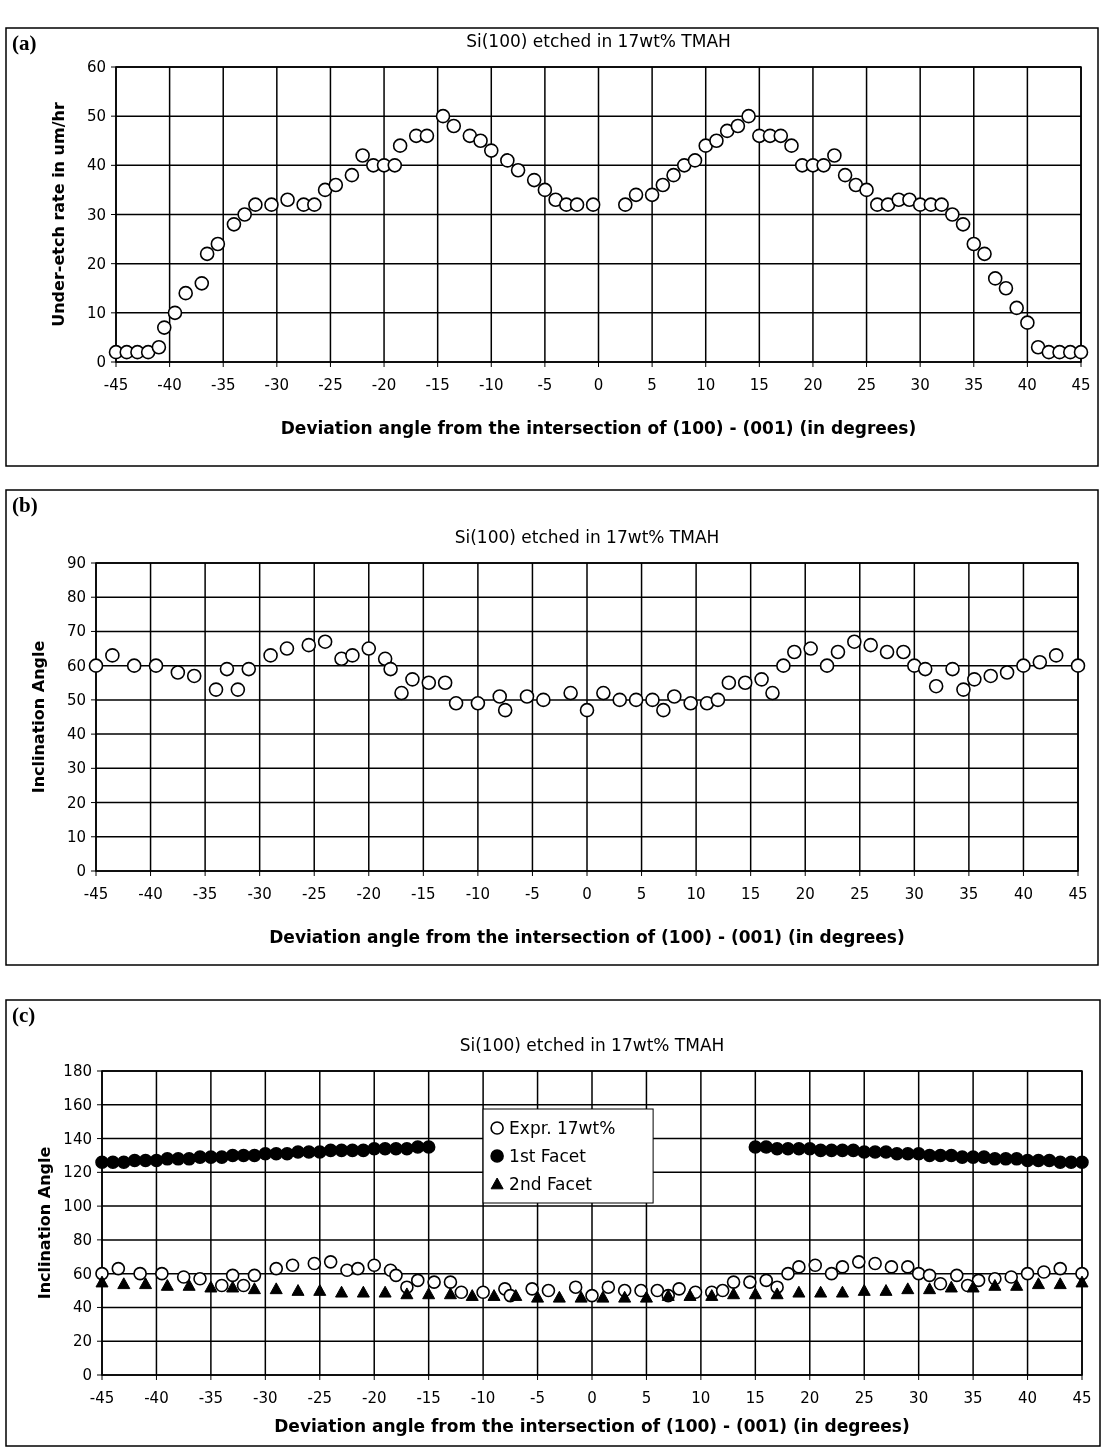  Describe the element at coordinates (76, 836) in the screenshot. I see `y-tick-label: 10` at that location.